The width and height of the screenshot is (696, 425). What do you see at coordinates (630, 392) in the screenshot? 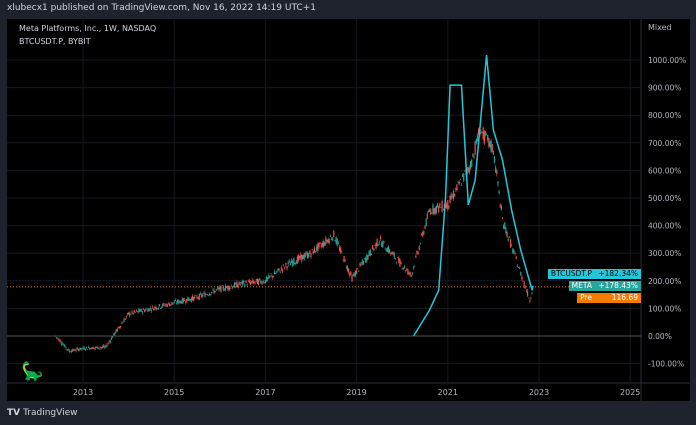
I see `x-tick-label: 2025` at bounding box center [630, 392].